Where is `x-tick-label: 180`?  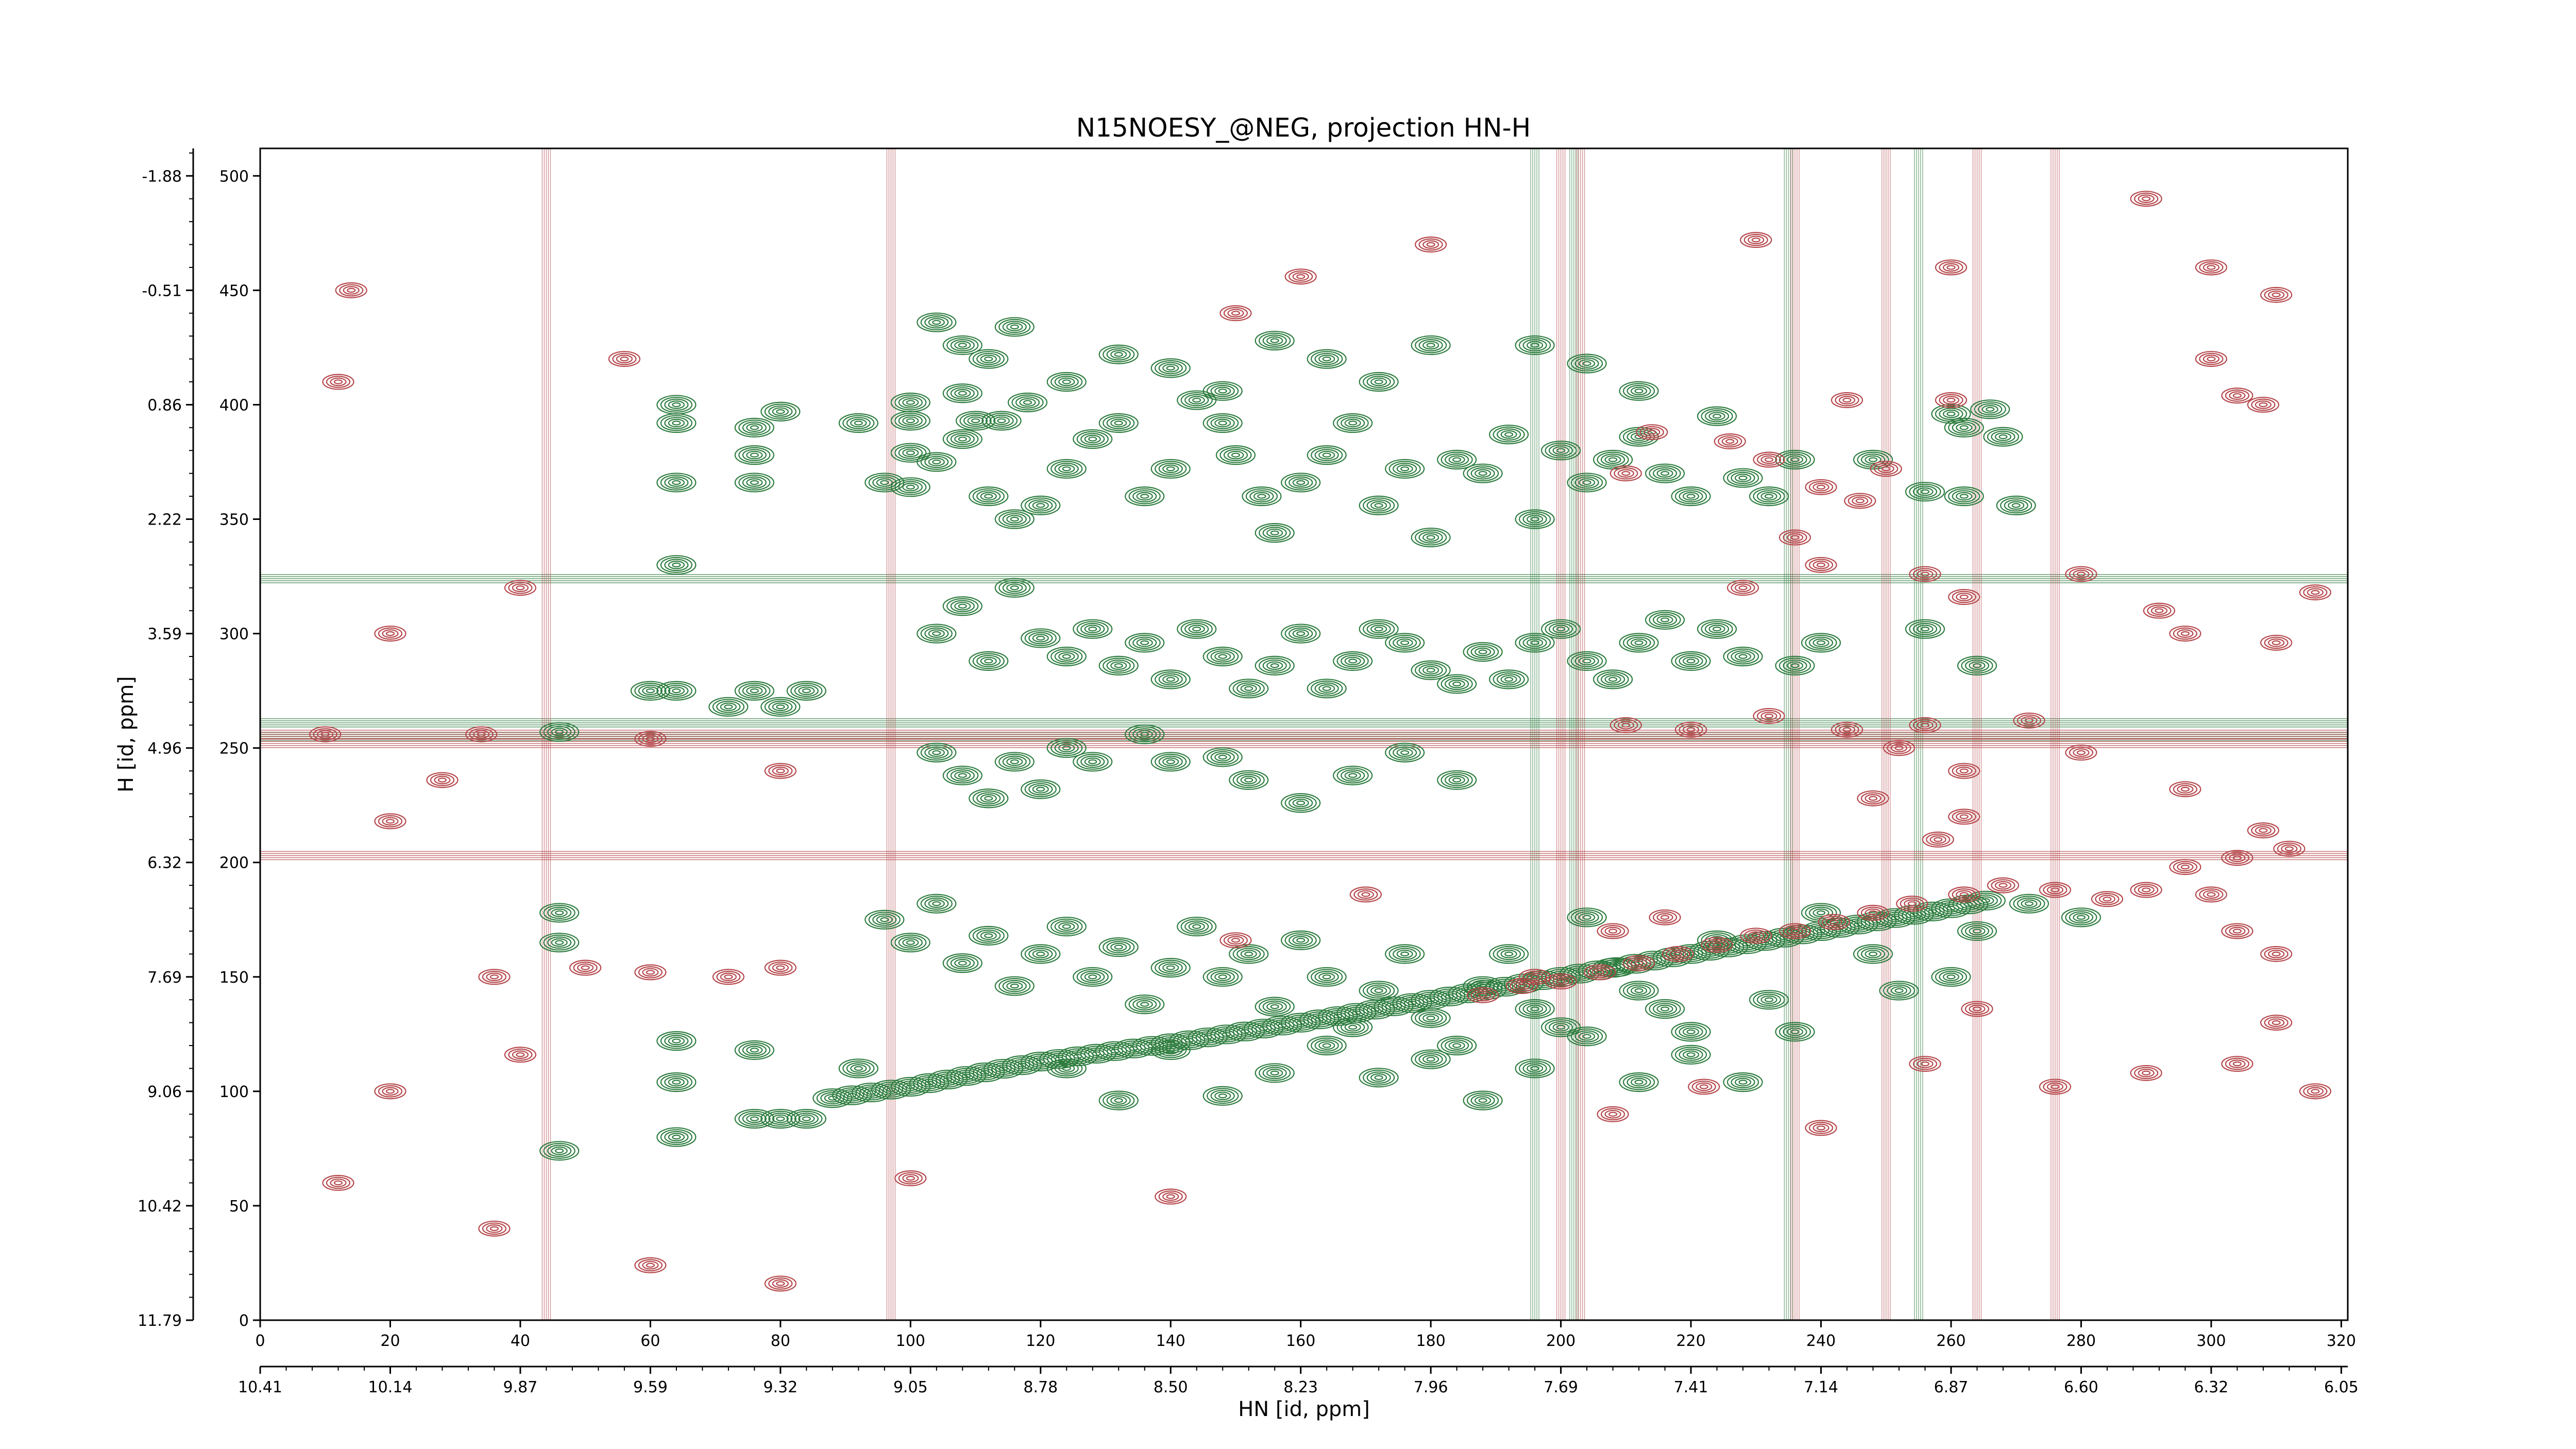 x-tick-label: 180 is located at coordinates (1431, 1341).